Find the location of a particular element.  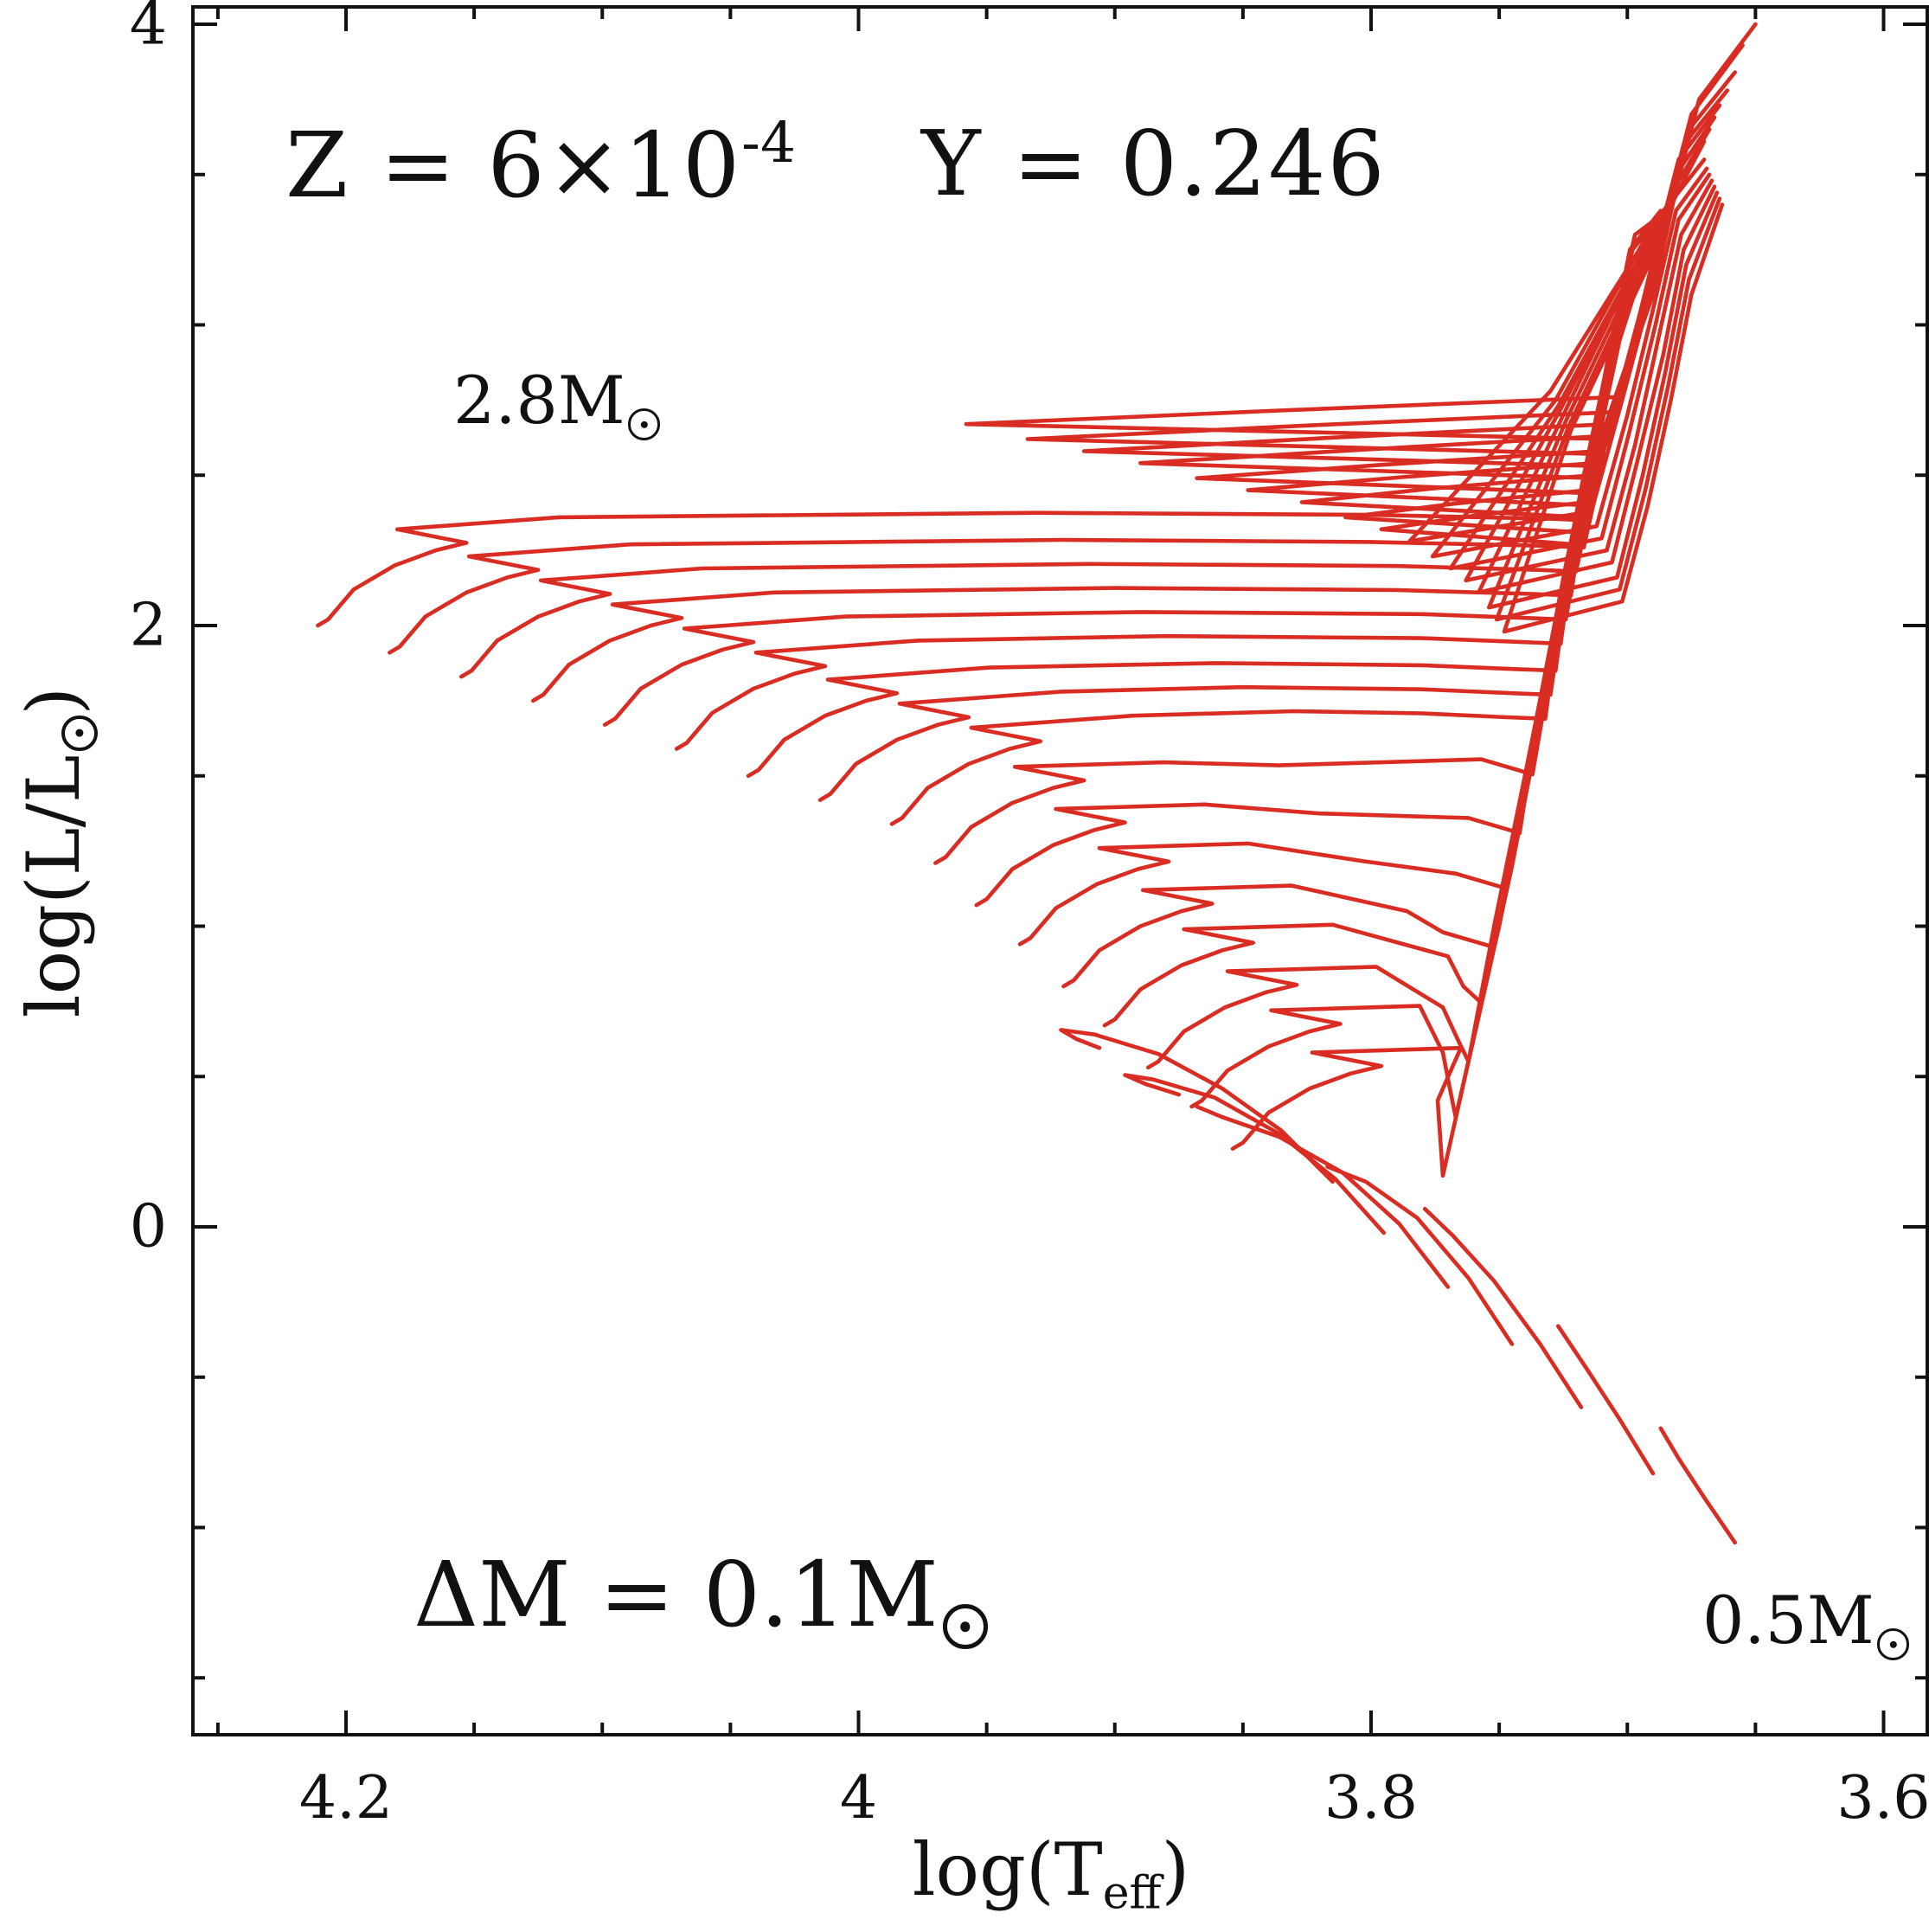

track-0.9Msun is located at coordinates (1323, 1196).